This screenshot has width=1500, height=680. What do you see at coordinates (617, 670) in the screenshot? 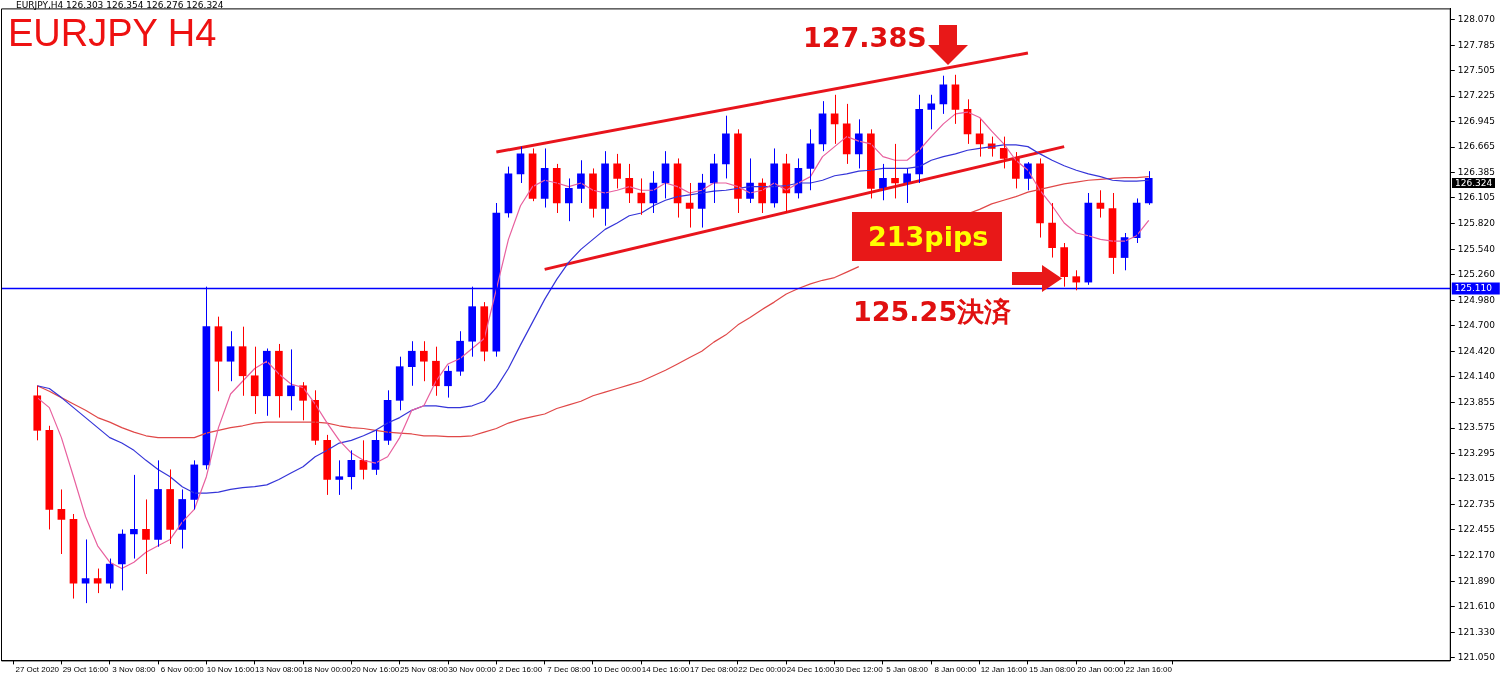
I see `x-tick-label: 10 Dec 00:00` at bounding box center [617, 670].